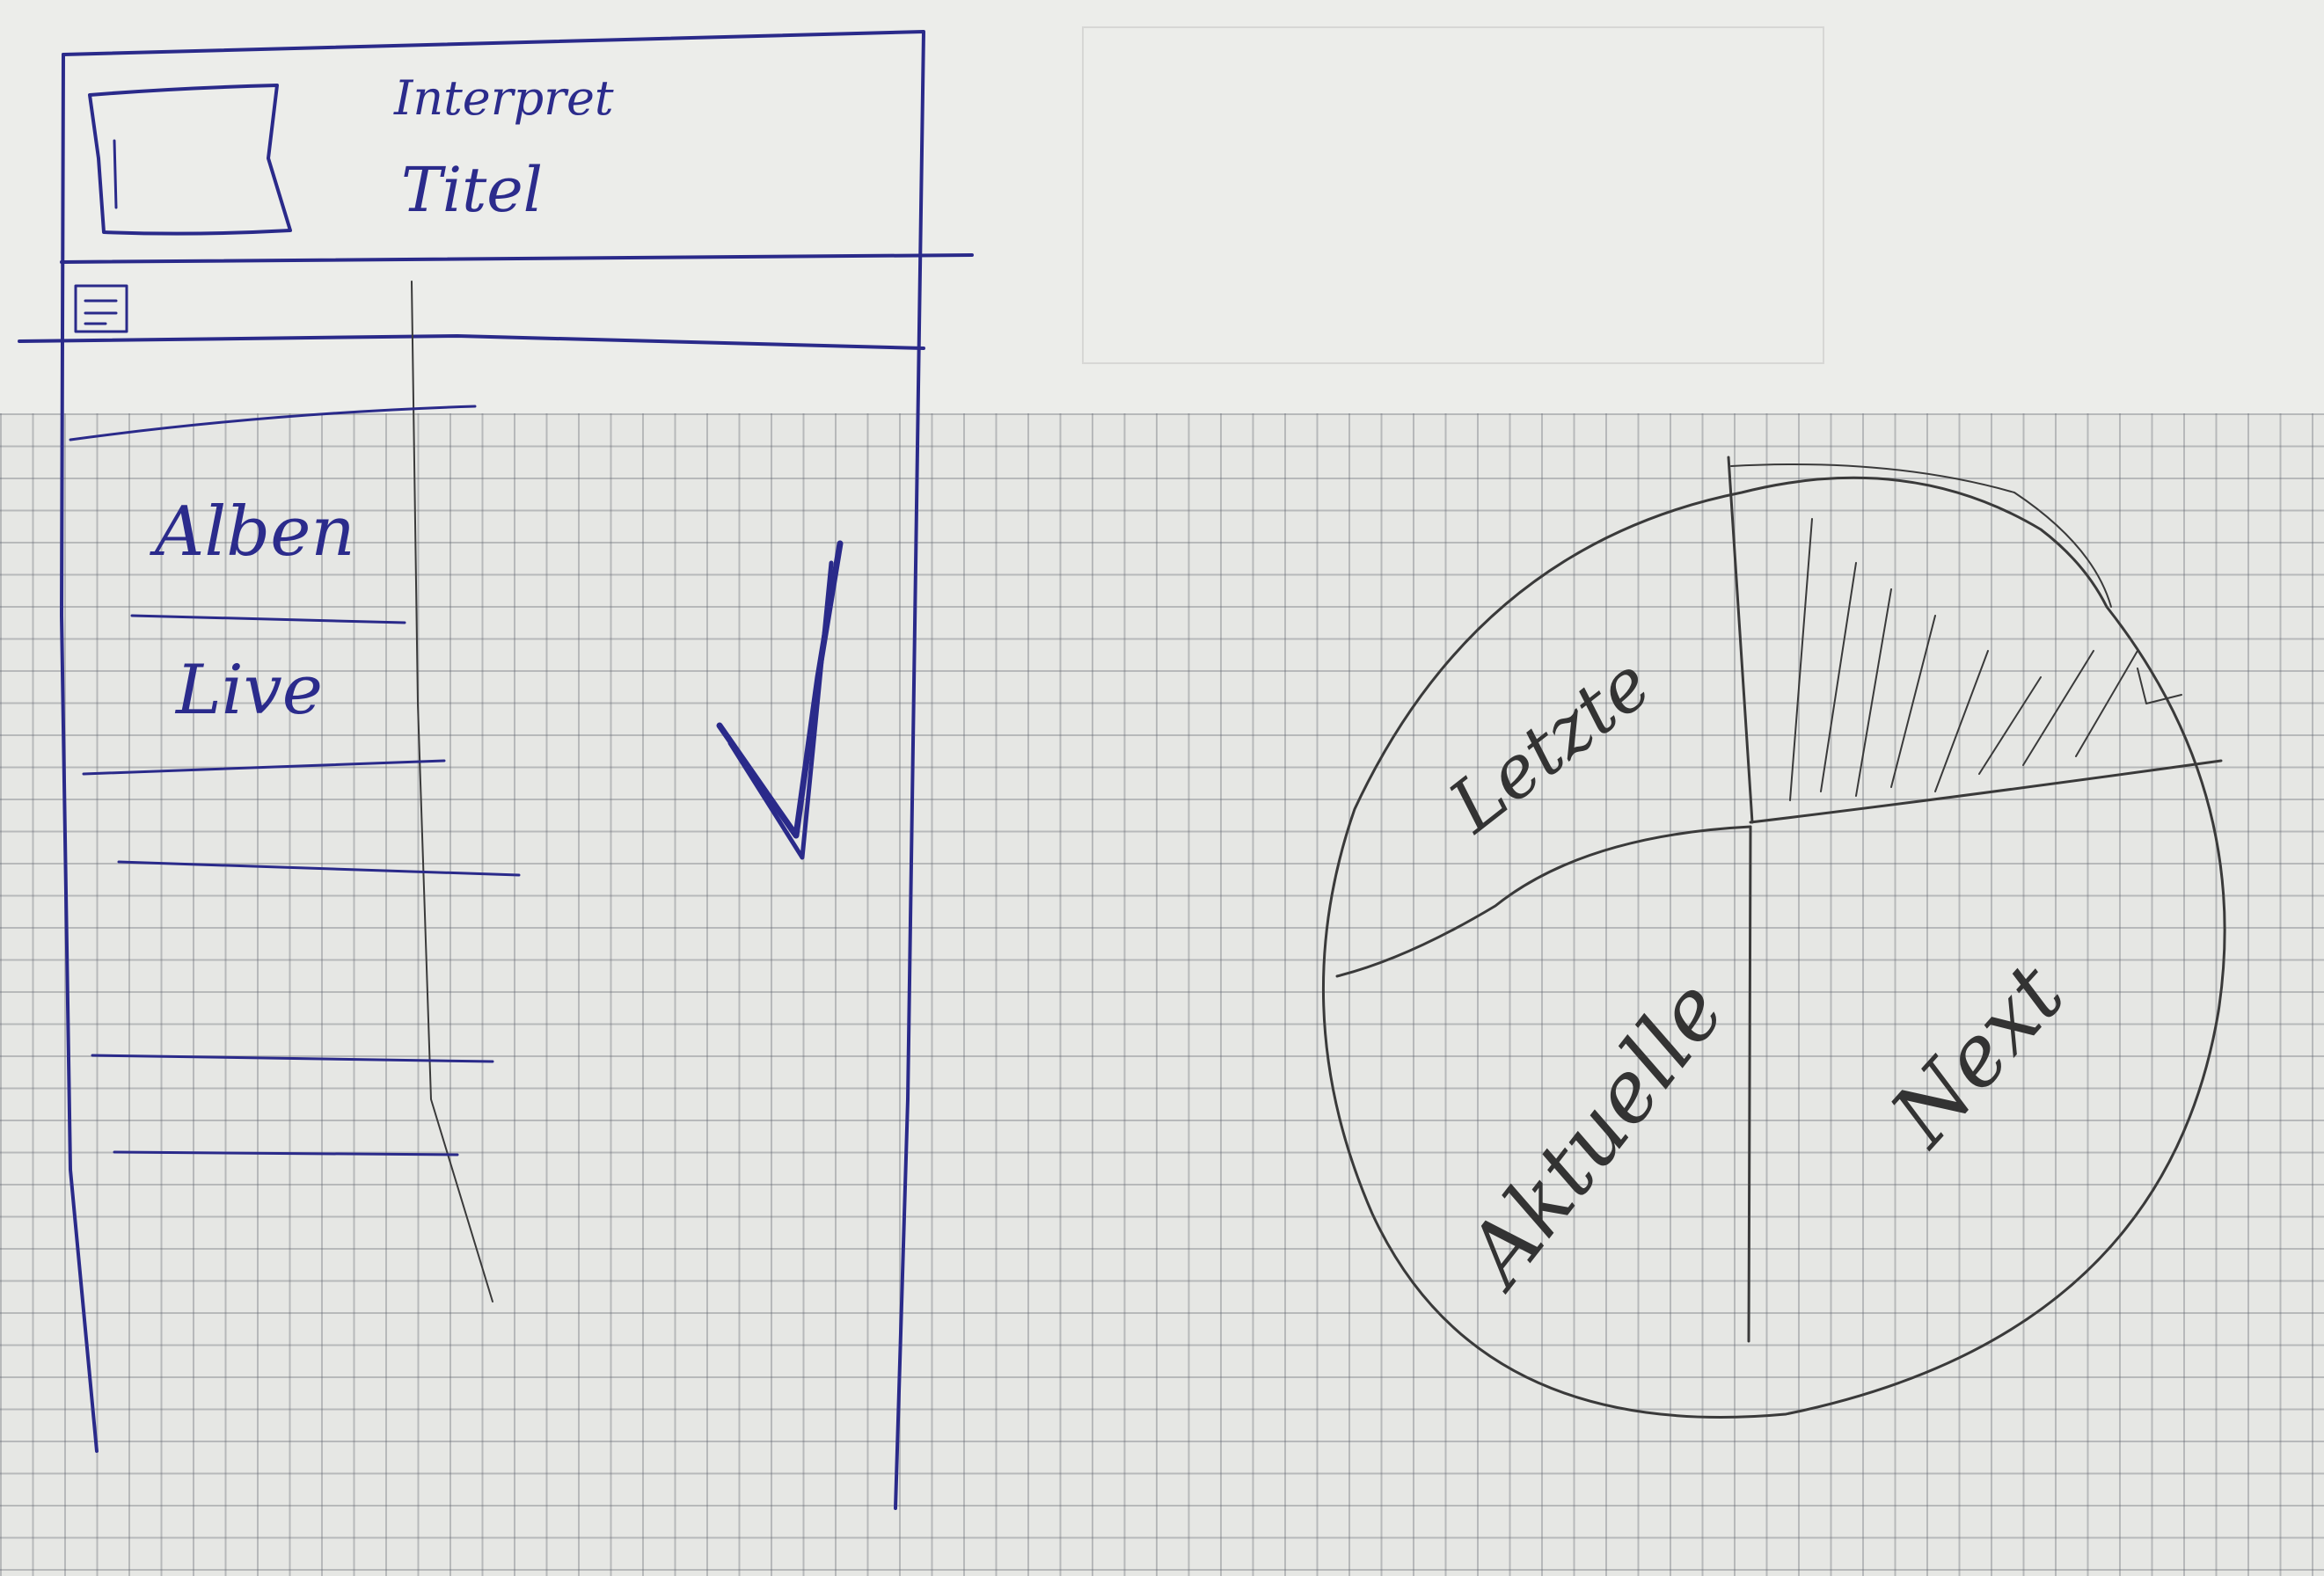 This screenshot has height=1576, width=2324. Describe the element at coordinates (473, 190) in the screenshot. I see `title-label: Titel` at that location.